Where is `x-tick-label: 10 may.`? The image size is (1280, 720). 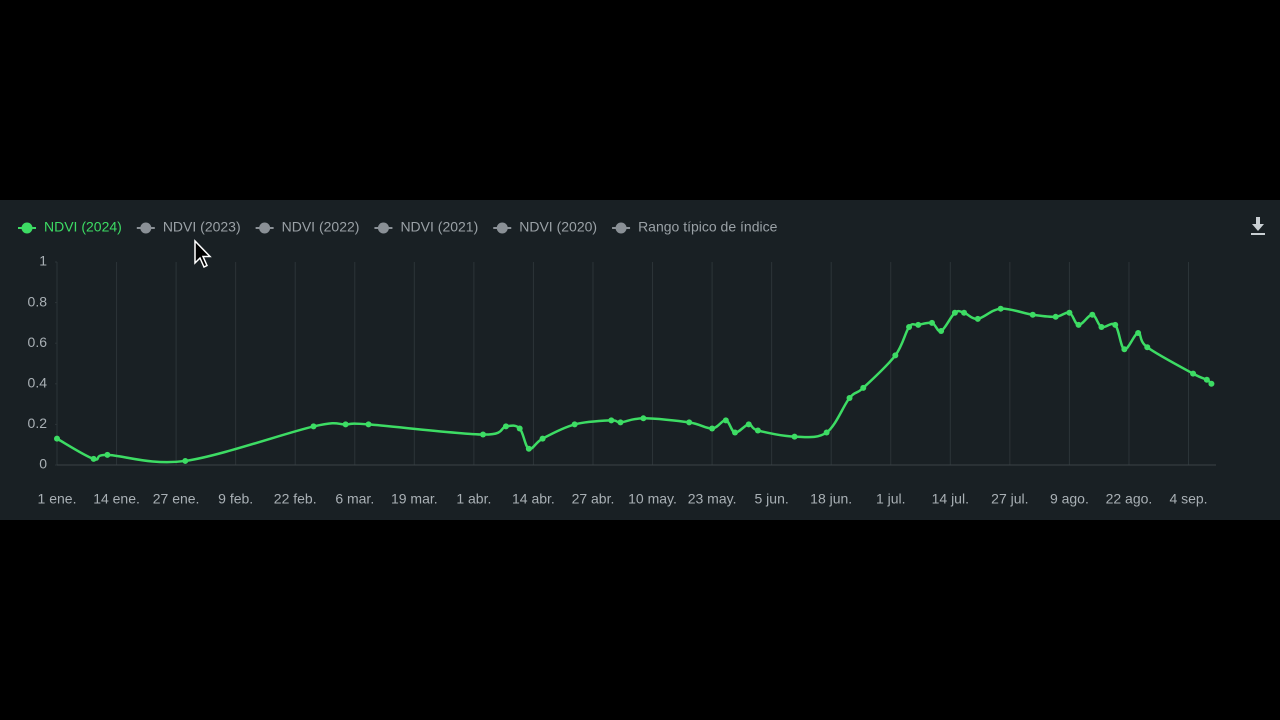
x-tick-label: 10 may. is located at coordinates (652, 499).